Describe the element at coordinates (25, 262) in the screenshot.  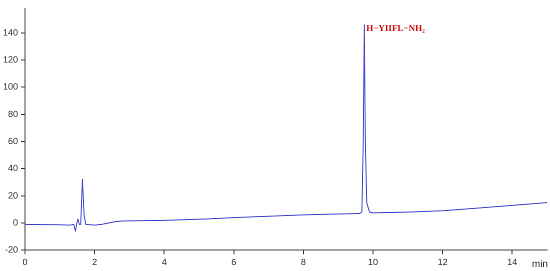
I see `x-tick-label: 0` at that location.